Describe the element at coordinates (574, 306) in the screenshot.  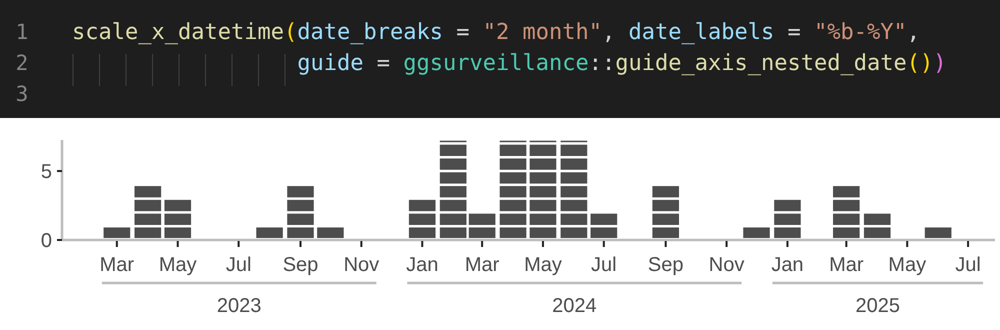
I see `text: 2024` at that location.